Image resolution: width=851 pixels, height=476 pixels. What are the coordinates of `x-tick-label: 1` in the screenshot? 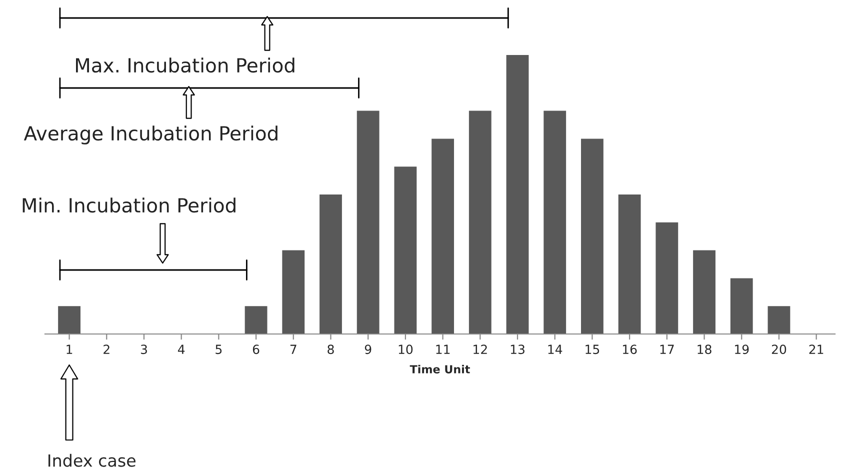 It's located at (69, 349).